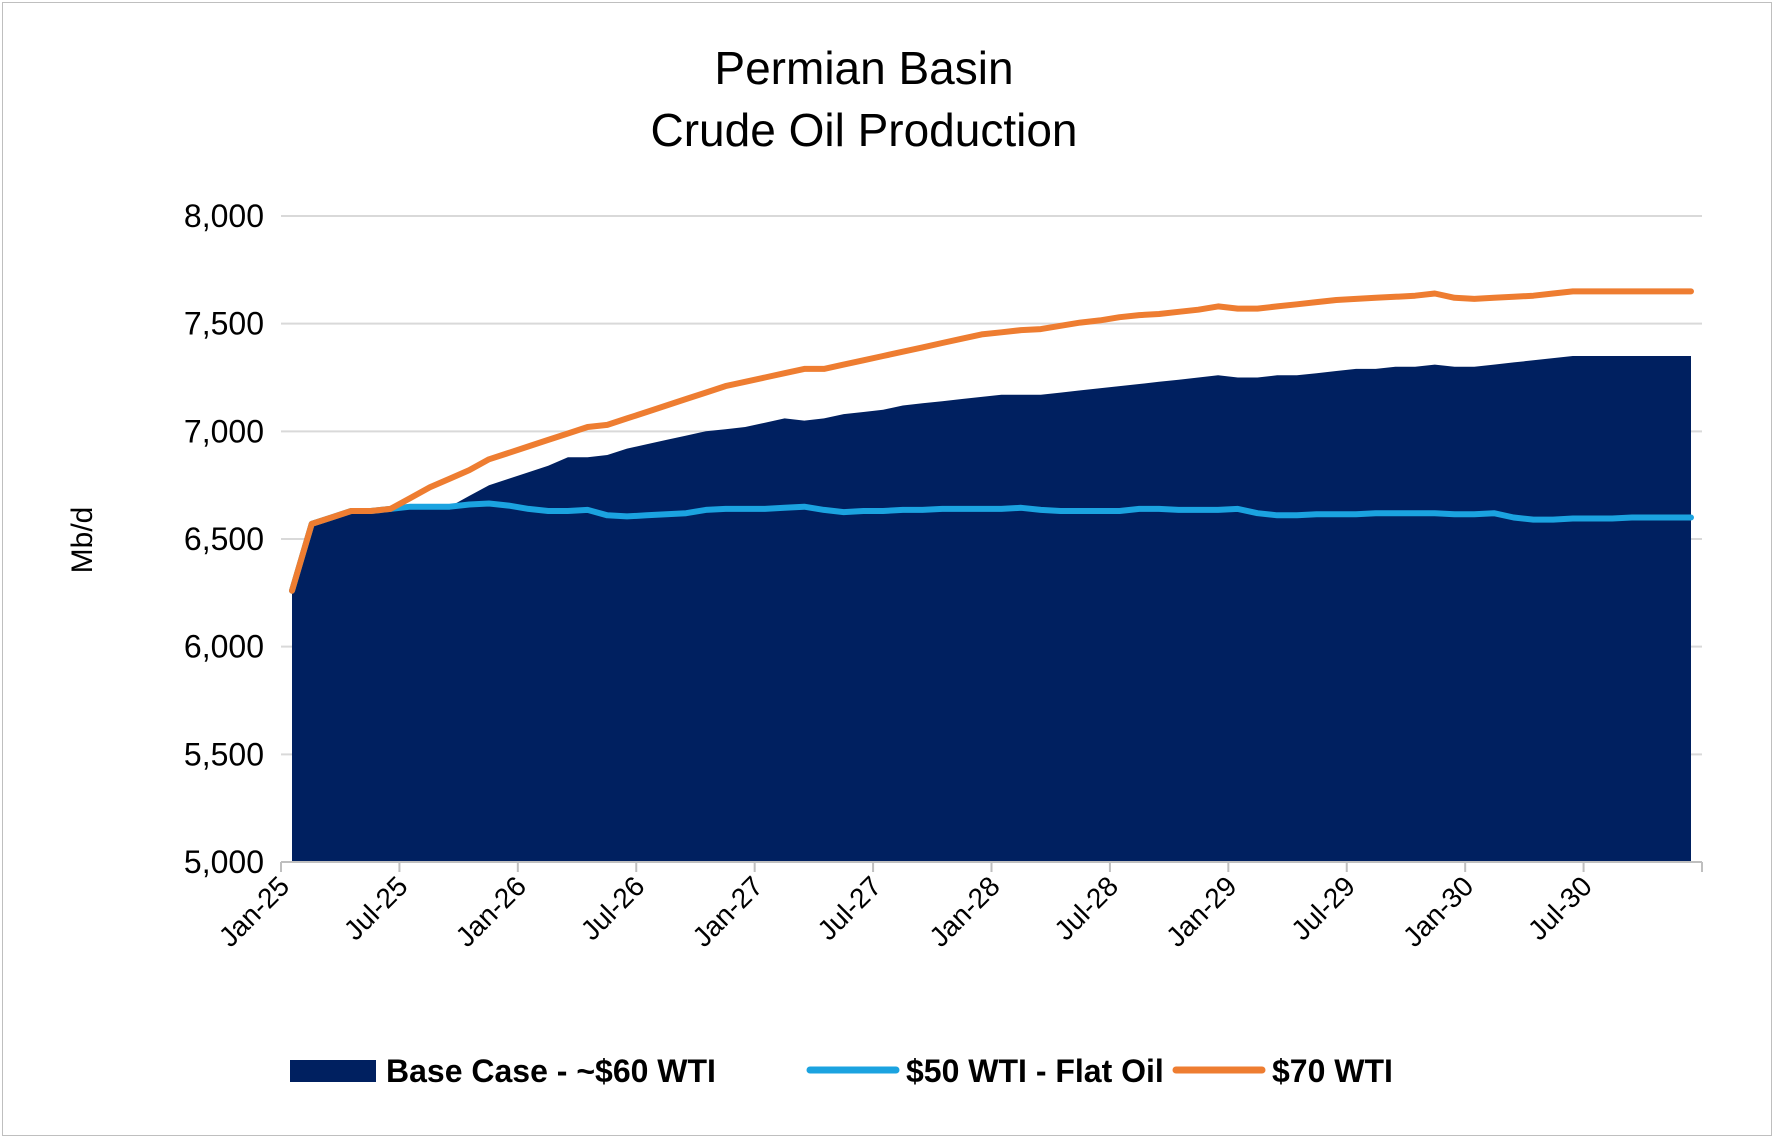 The width and height of the screenshot is (1776, 1140). Describe the element at coordinates (224, 216) in the screenshot. I see `y-tick-label: 8,000` at that location.